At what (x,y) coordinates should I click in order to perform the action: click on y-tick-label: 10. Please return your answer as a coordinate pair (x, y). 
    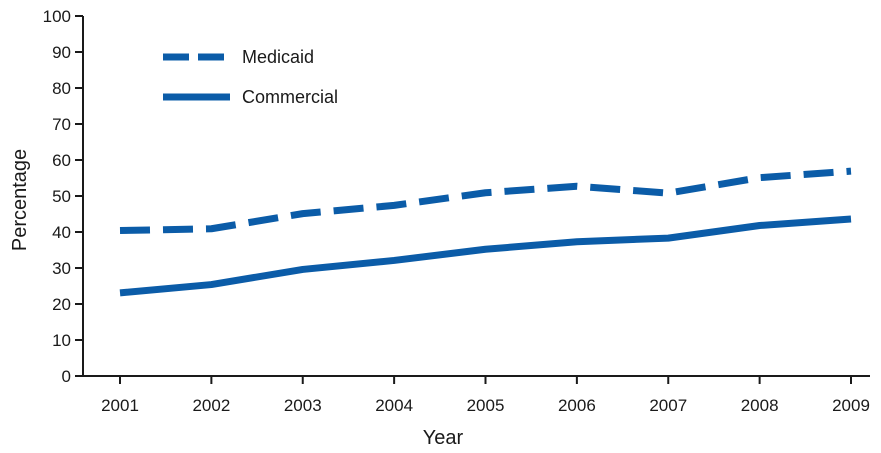
    Looking at the image, I should click on (61, 340).